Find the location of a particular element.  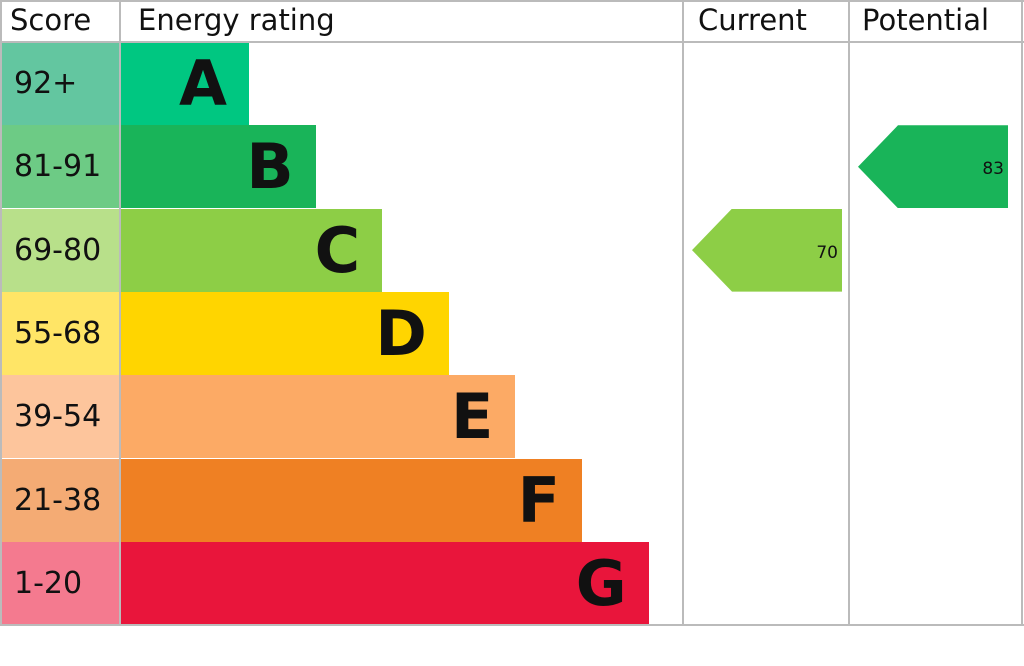

score-range-E: 39-54 is located at coordinates (60, 417).